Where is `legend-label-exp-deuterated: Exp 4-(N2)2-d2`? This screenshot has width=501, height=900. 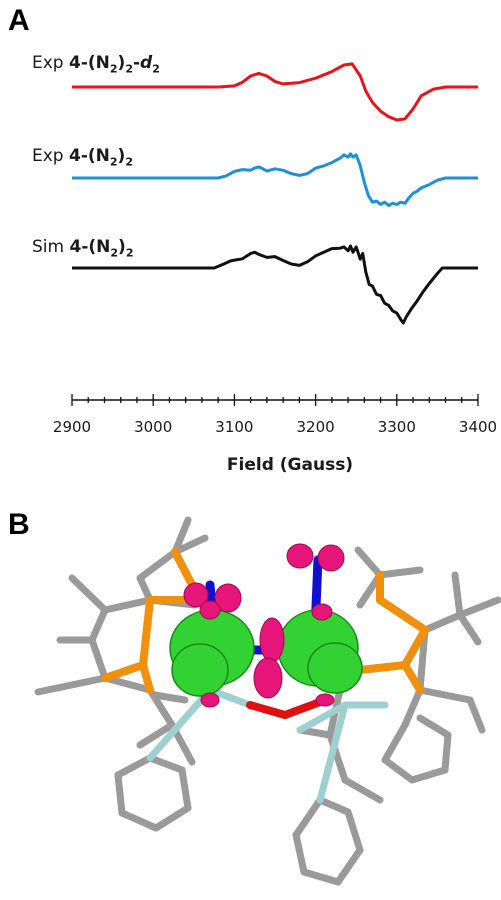
legend-label-exp-deuterated: Exp 4-(N2)2-d2 is located at coordinates (96, 64).